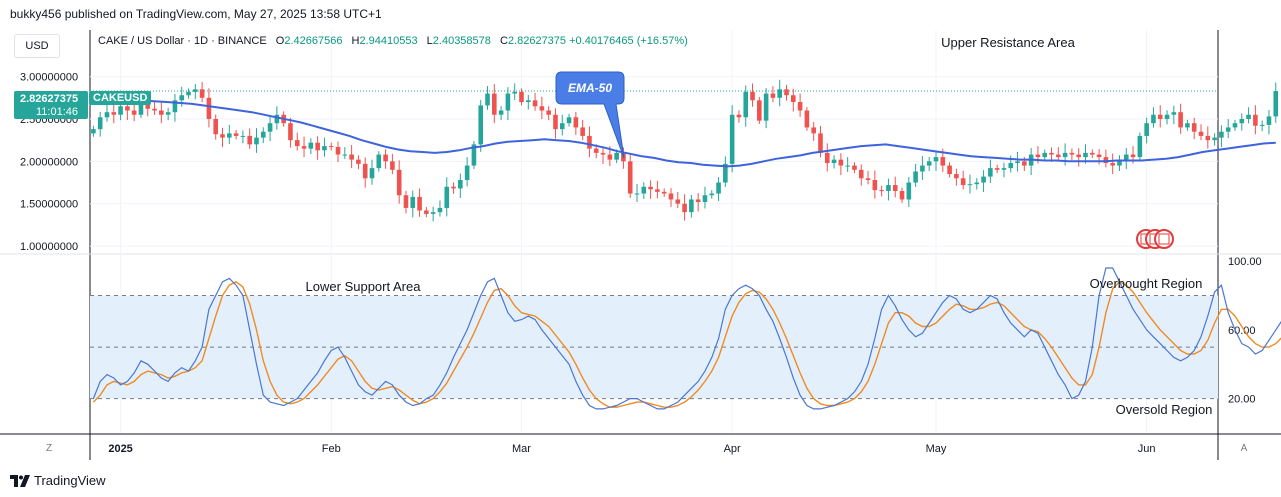 The image size is (1281, 497). I want to click on oscillator-tick-label: 20.00, so click(1242, 400).